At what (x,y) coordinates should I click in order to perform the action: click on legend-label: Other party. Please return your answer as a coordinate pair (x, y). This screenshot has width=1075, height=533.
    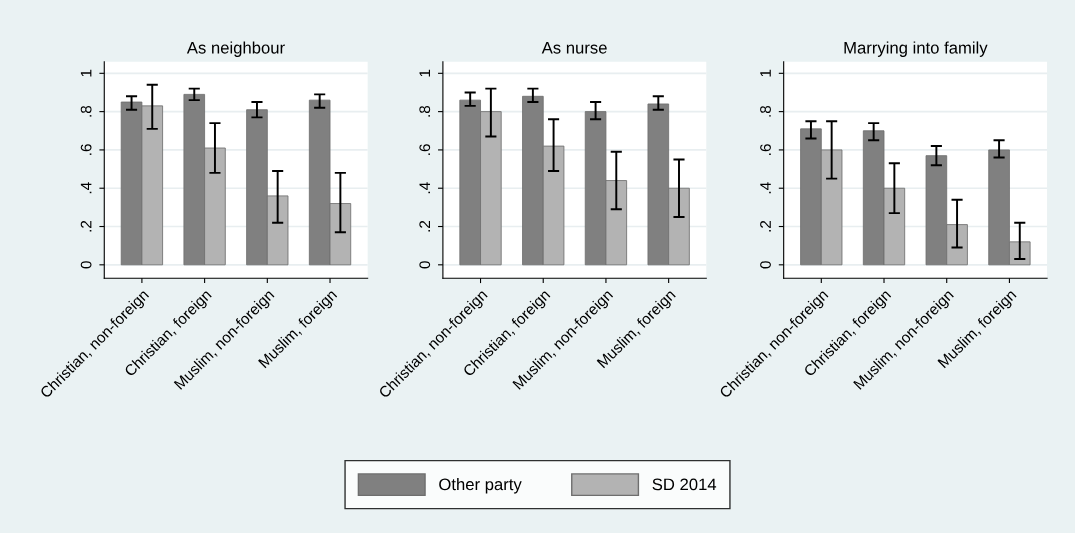
    Looking at the image, I should click on (480, 486).